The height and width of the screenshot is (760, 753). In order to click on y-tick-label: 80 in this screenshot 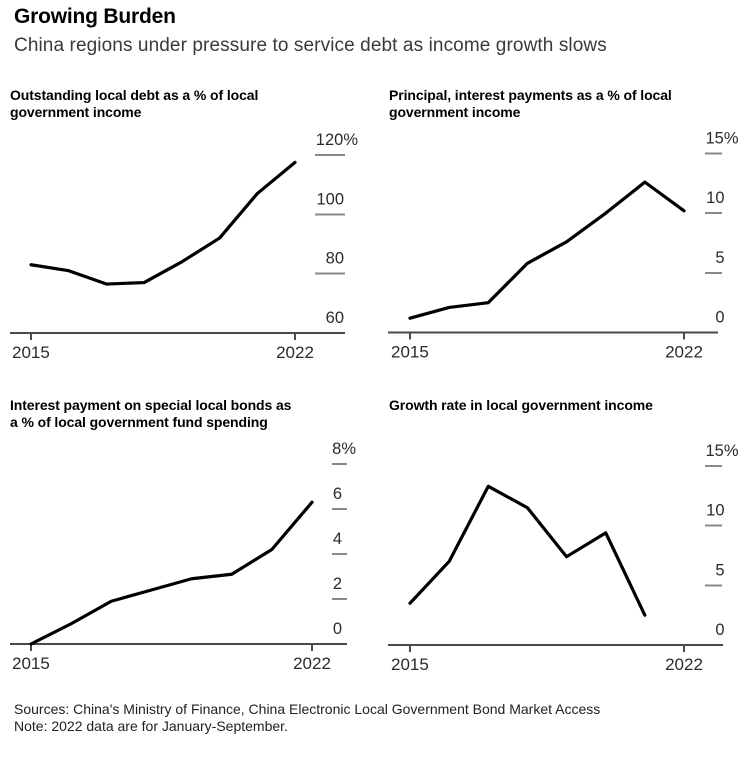, I will do `click(335, 259)`.